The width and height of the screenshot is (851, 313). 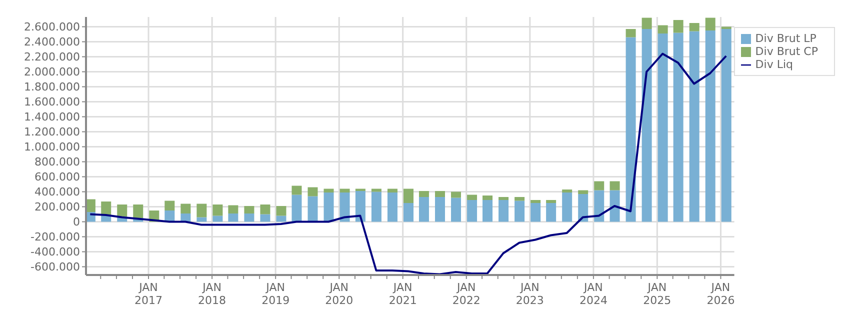 I want to click on y-tick-label: -600.000, so click(x=55, y=267).